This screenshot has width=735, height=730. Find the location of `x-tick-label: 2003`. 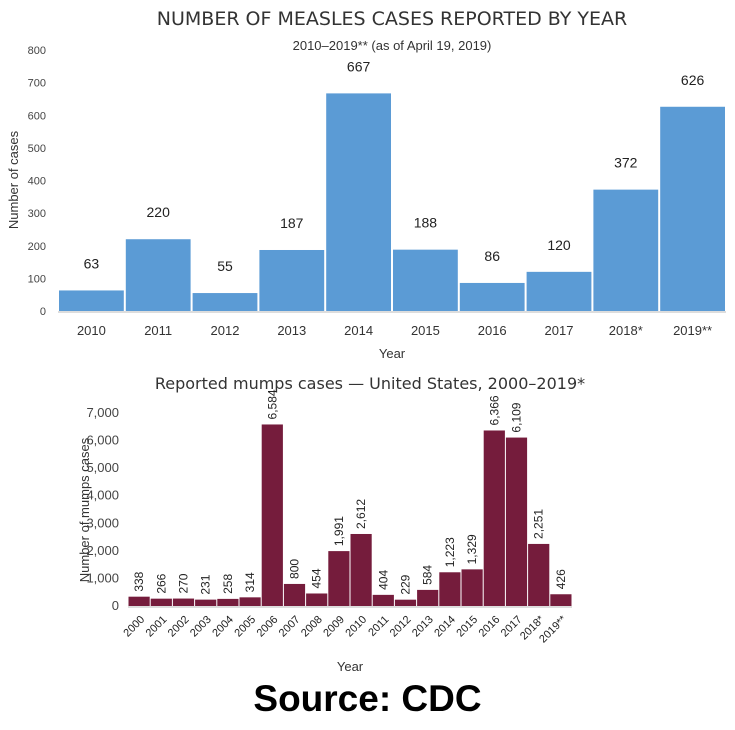

x-tick-label: 2003 is located at coordinates (201, 627).